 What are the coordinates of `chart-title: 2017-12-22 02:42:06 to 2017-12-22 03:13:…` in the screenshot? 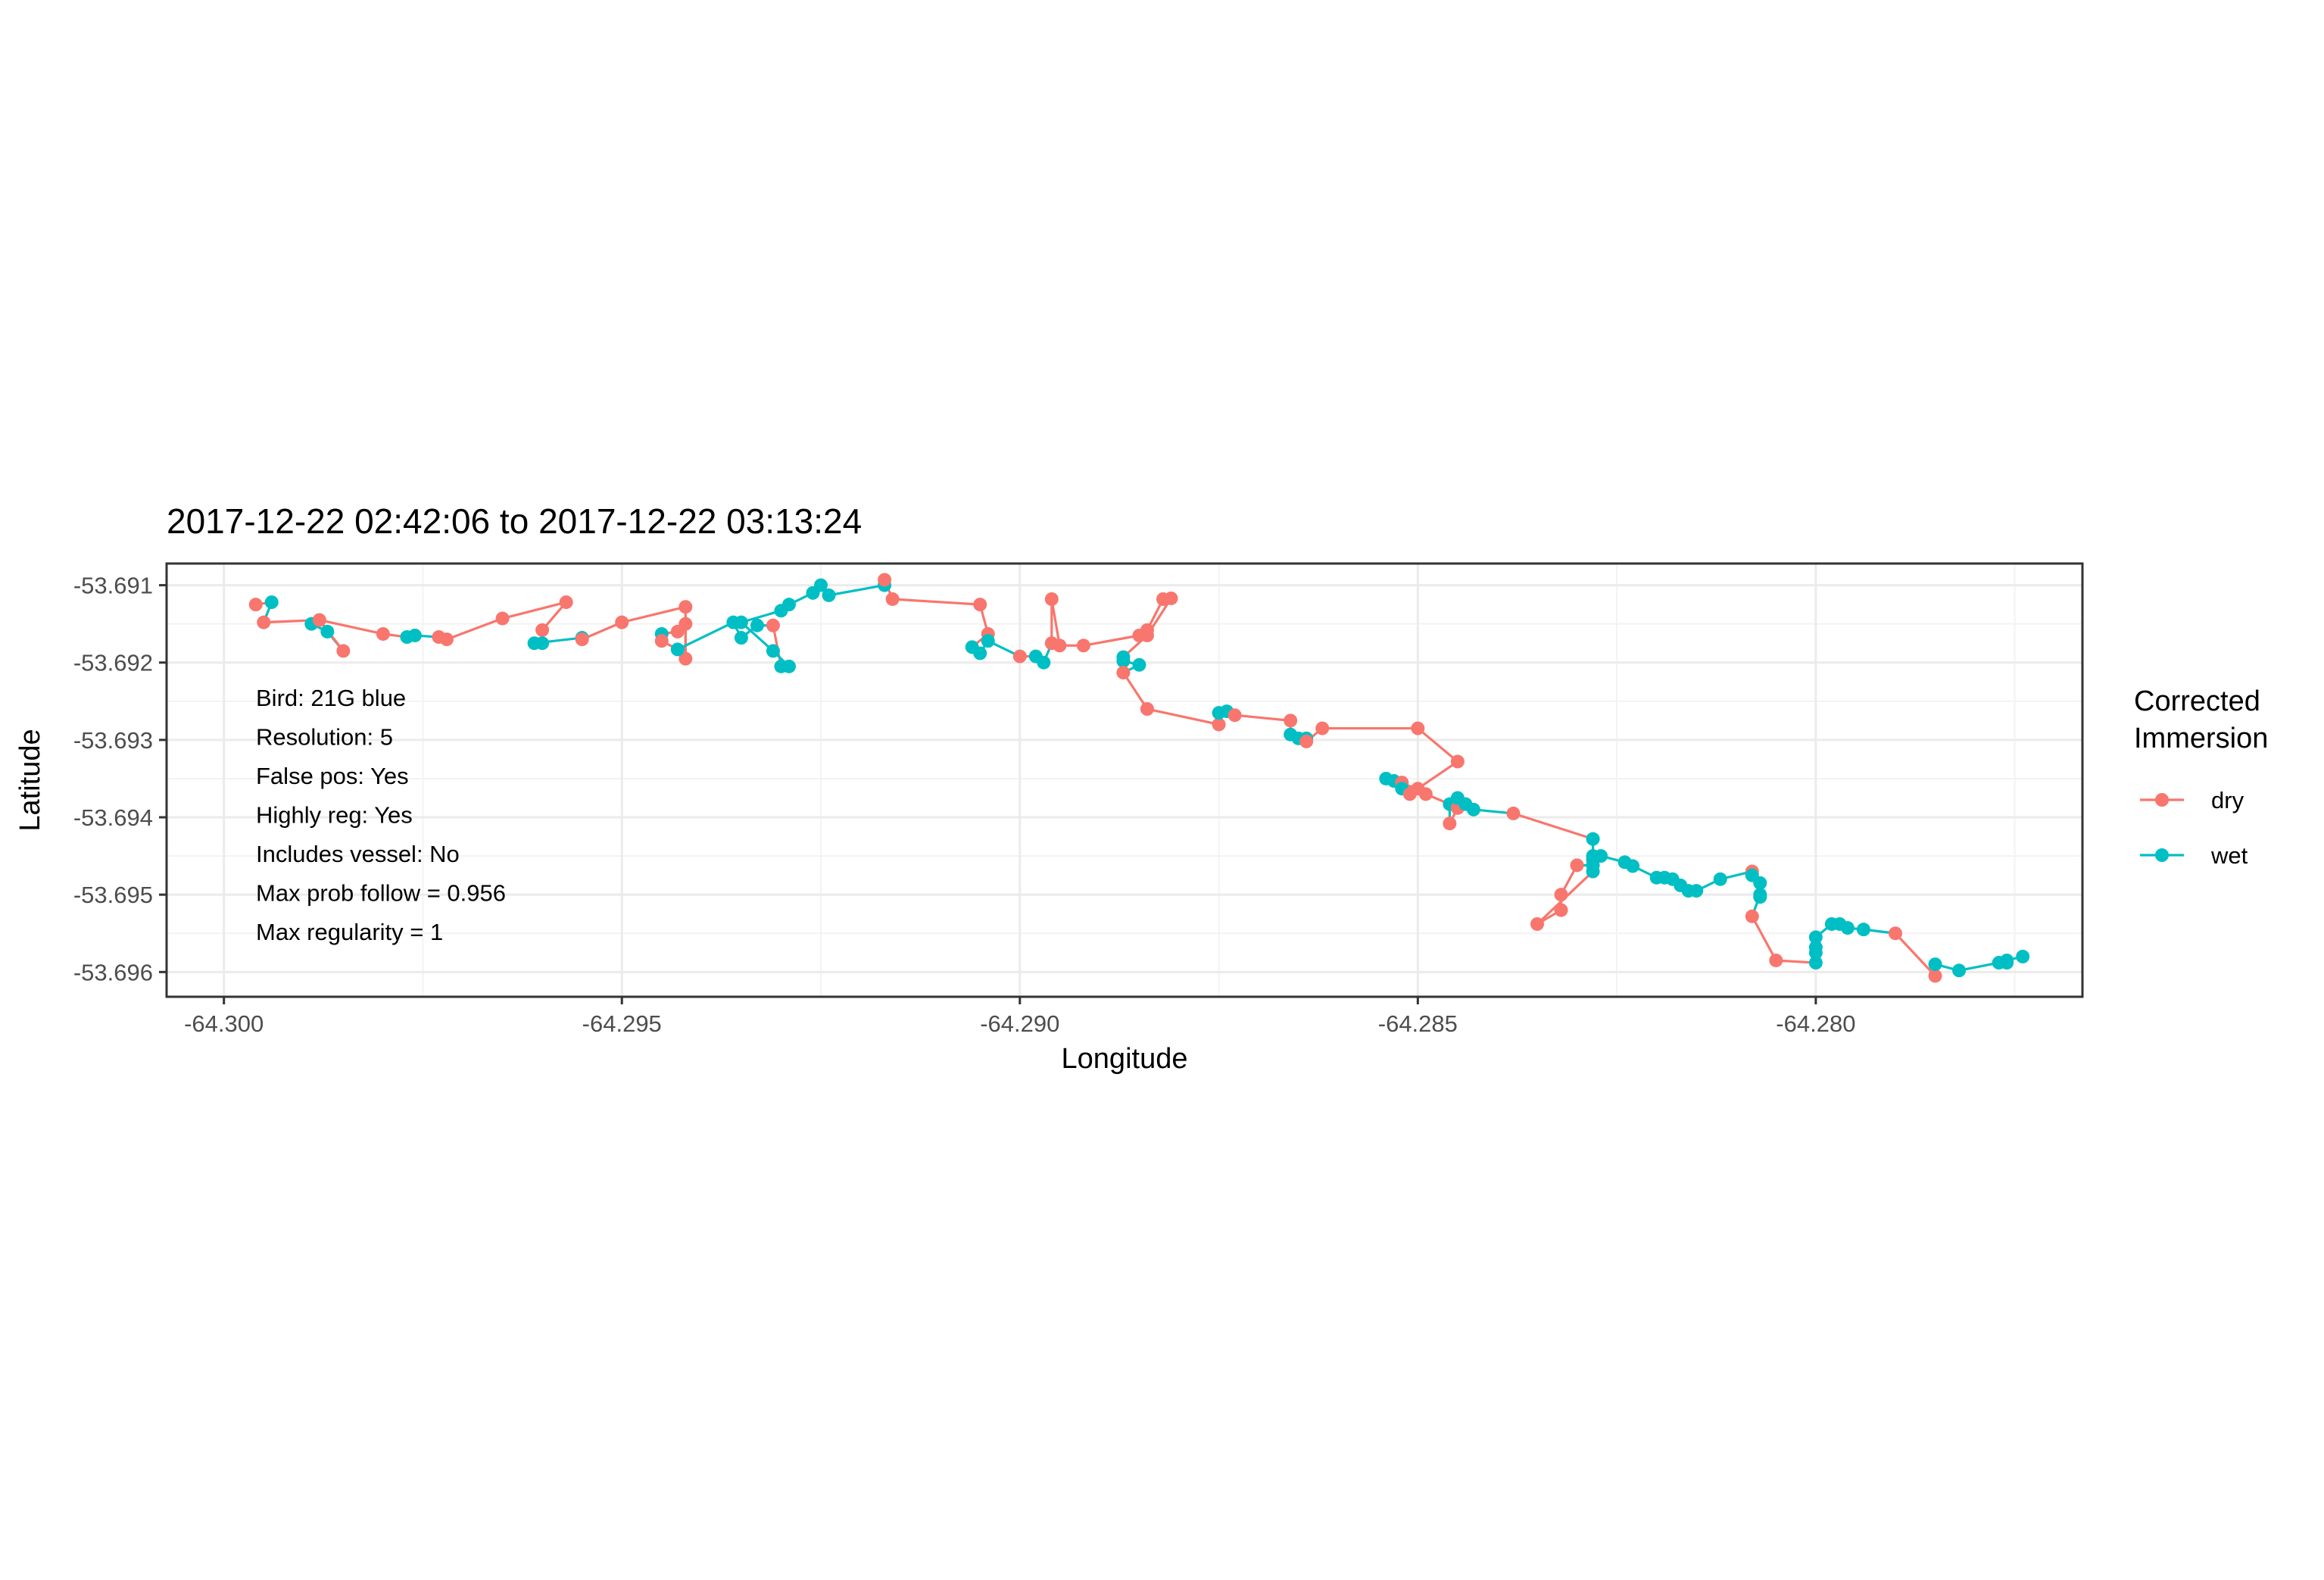 It's located at (514, 521).